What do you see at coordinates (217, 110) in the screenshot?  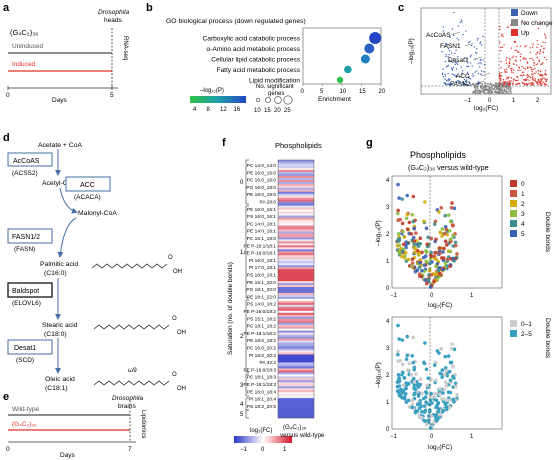 I see `panel-b-color-ticks: 4 8 12 16` at bounding box center [217, 110].